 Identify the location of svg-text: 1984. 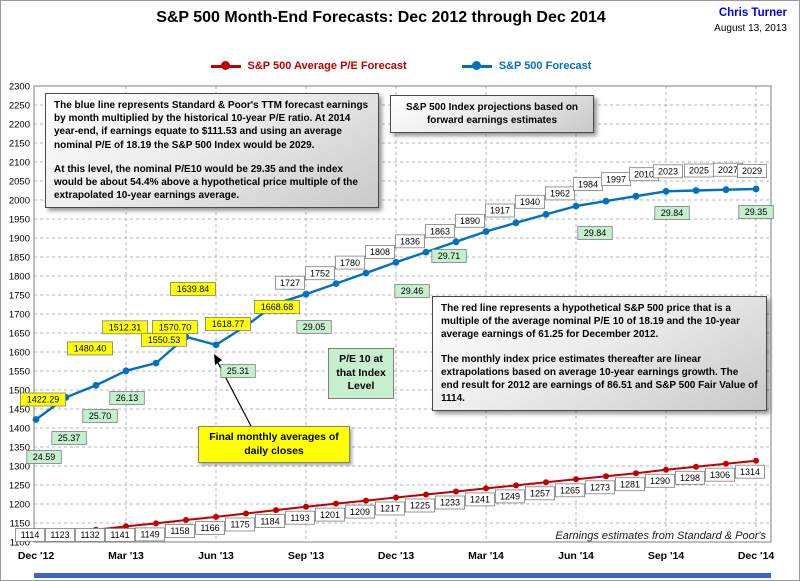
(588, 184).